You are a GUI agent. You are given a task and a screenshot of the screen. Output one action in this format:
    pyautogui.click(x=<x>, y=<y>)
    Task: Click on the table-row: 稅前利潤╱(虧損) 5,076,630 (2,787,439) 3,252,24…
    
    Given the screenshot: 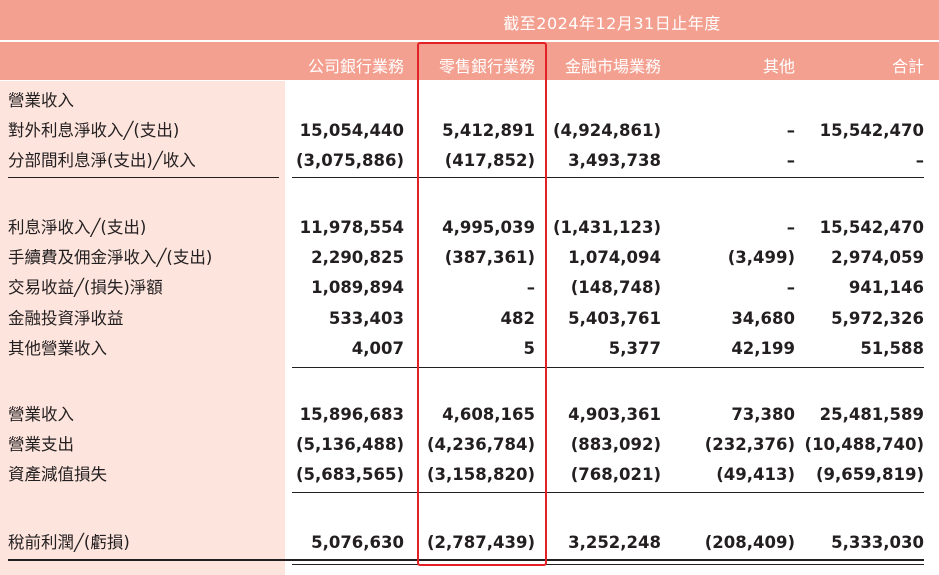 What is the action you would take?
    pyautogui.click(x=469, y=543)
    